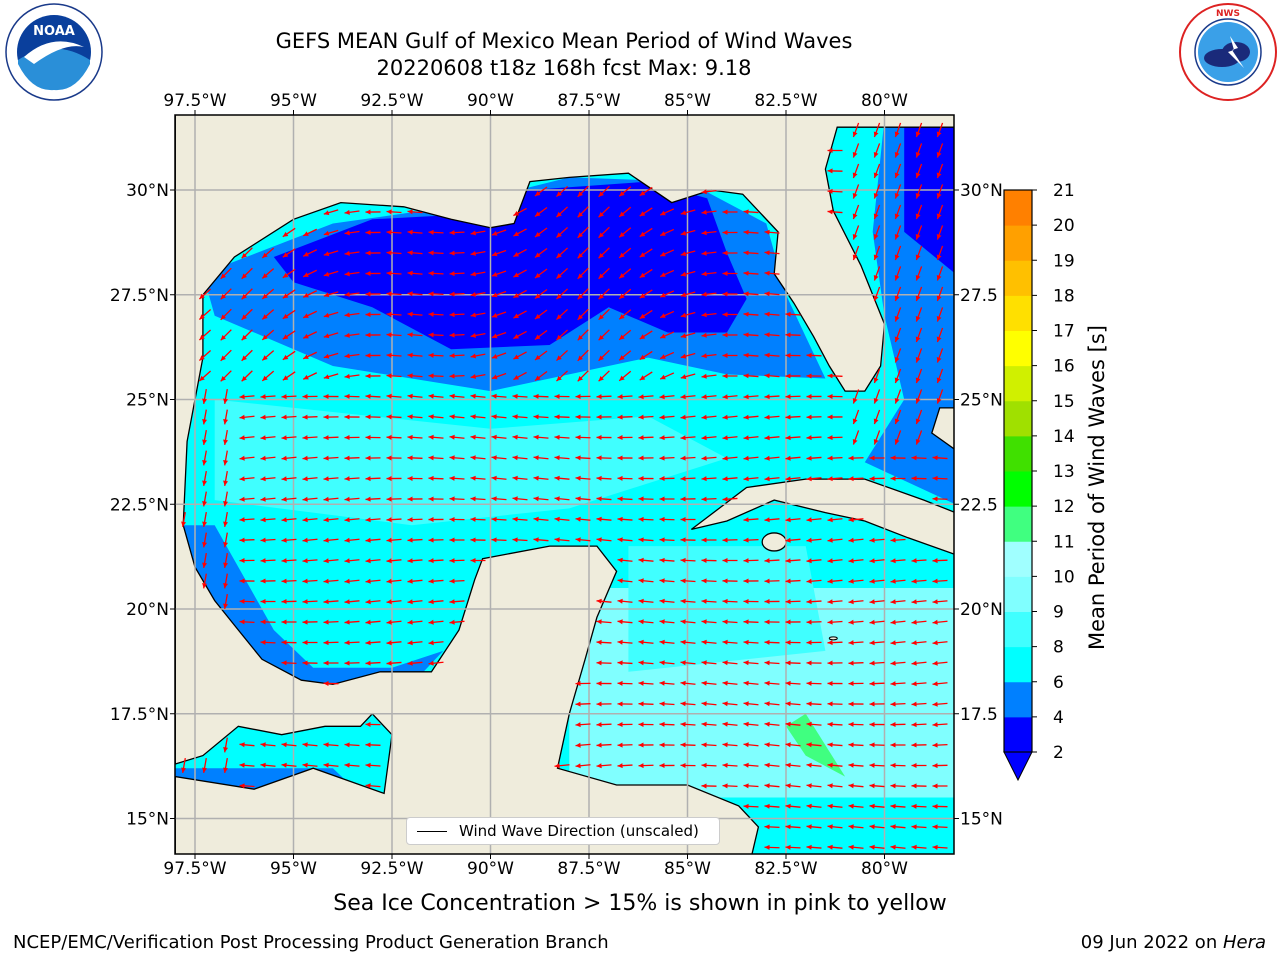  What do you see at coordinates (981, 191) in the screenshot?
I see `lat-tick-right: 30°N` at bounding box center [981, 191].